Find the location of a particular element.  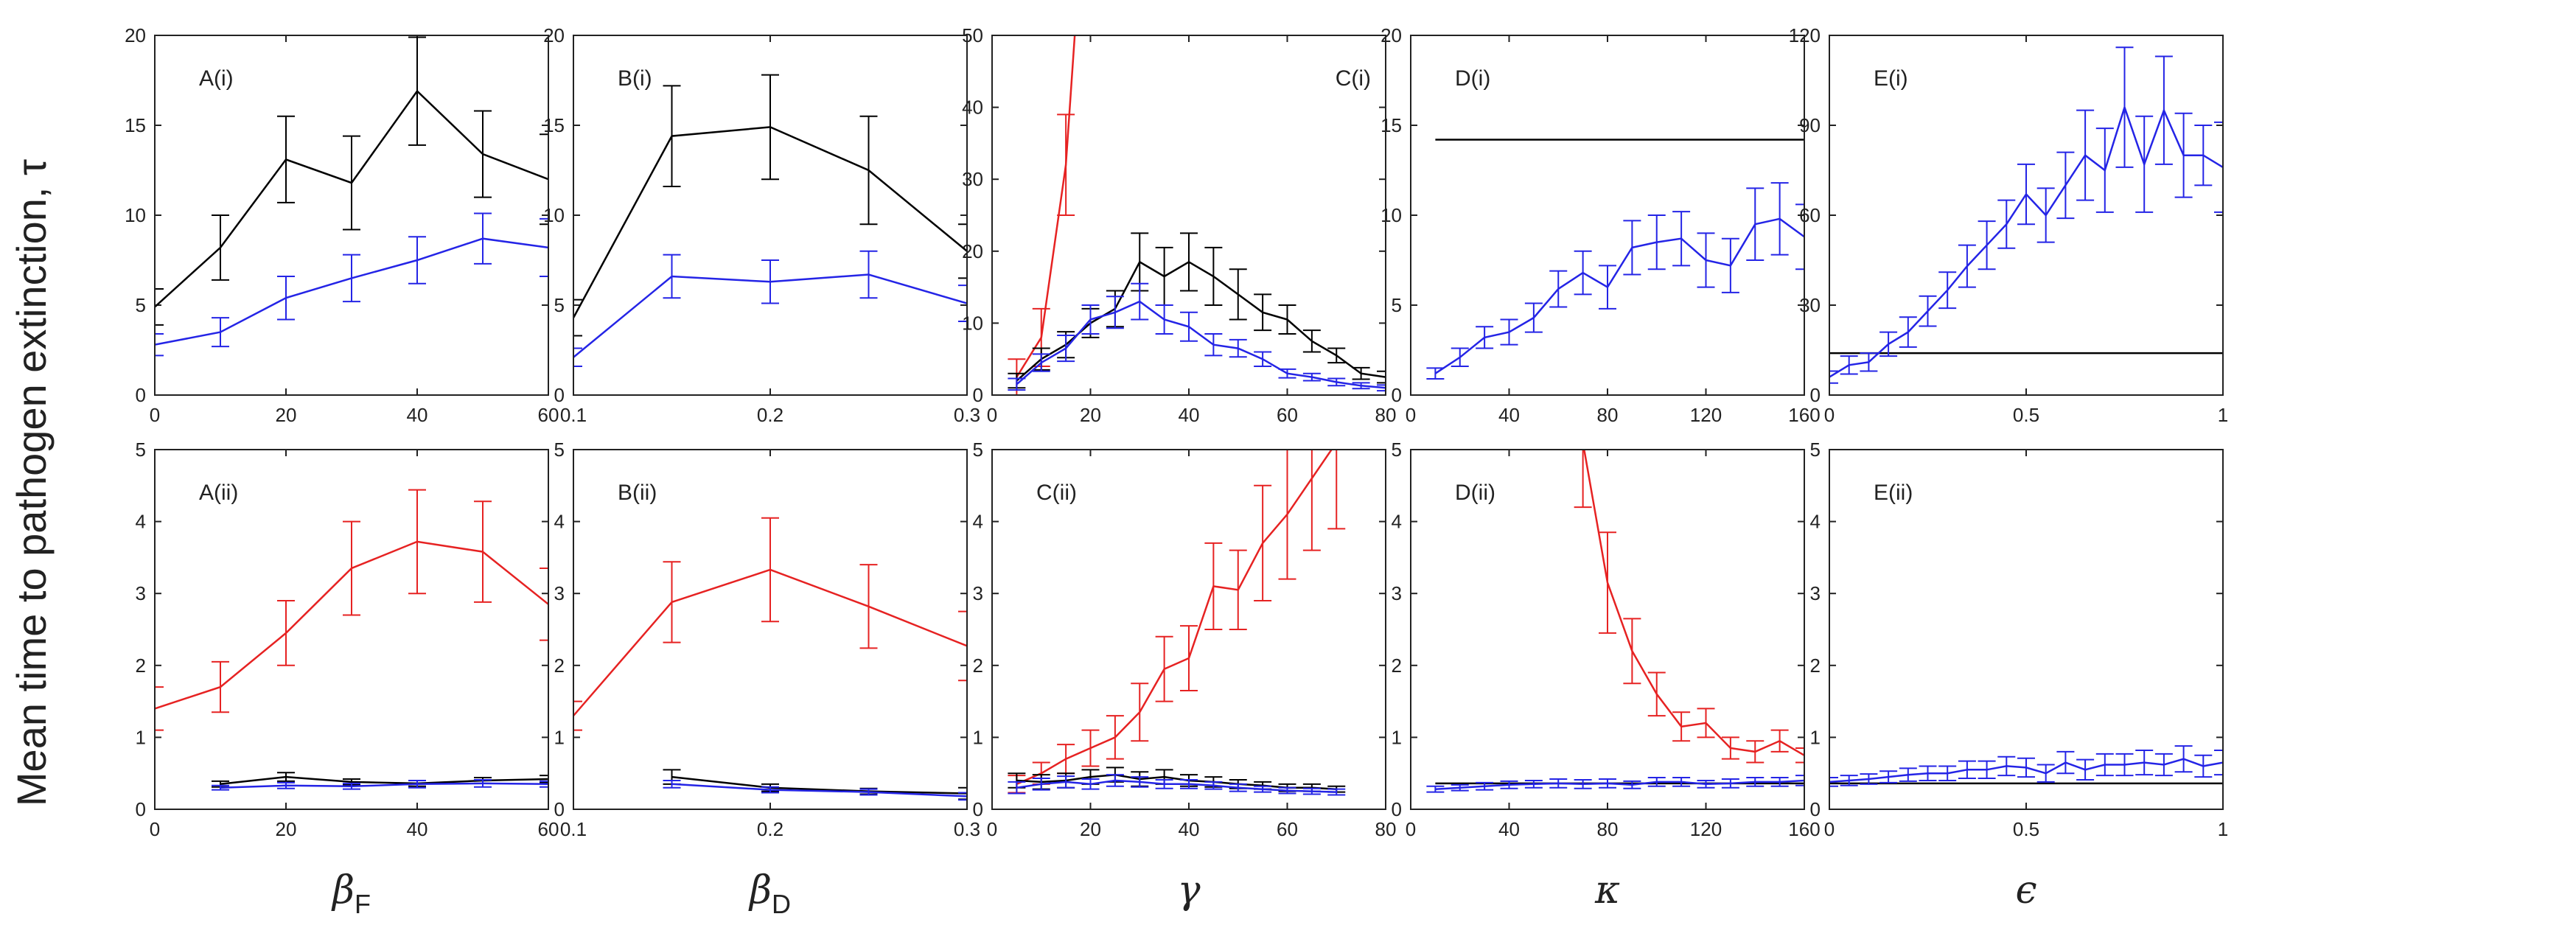

y-tick-label: 40 is located at coordinates (972, 108).